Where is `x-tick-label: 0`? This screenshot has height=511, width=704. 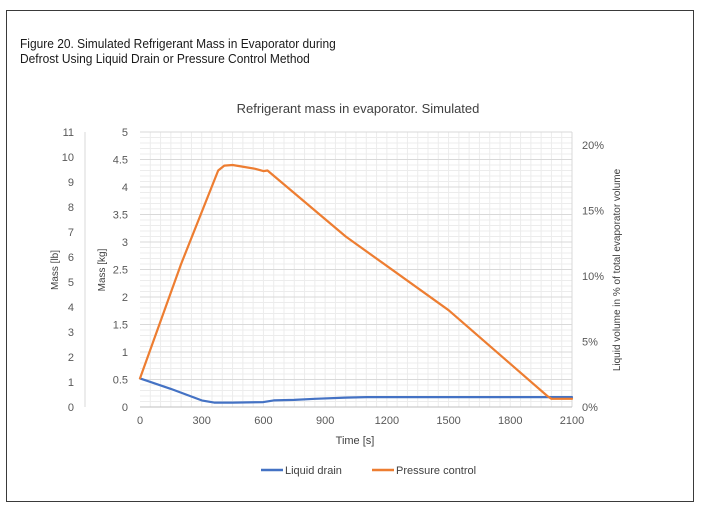 x-tick-label: 0 is located at coordinates (140, 421).